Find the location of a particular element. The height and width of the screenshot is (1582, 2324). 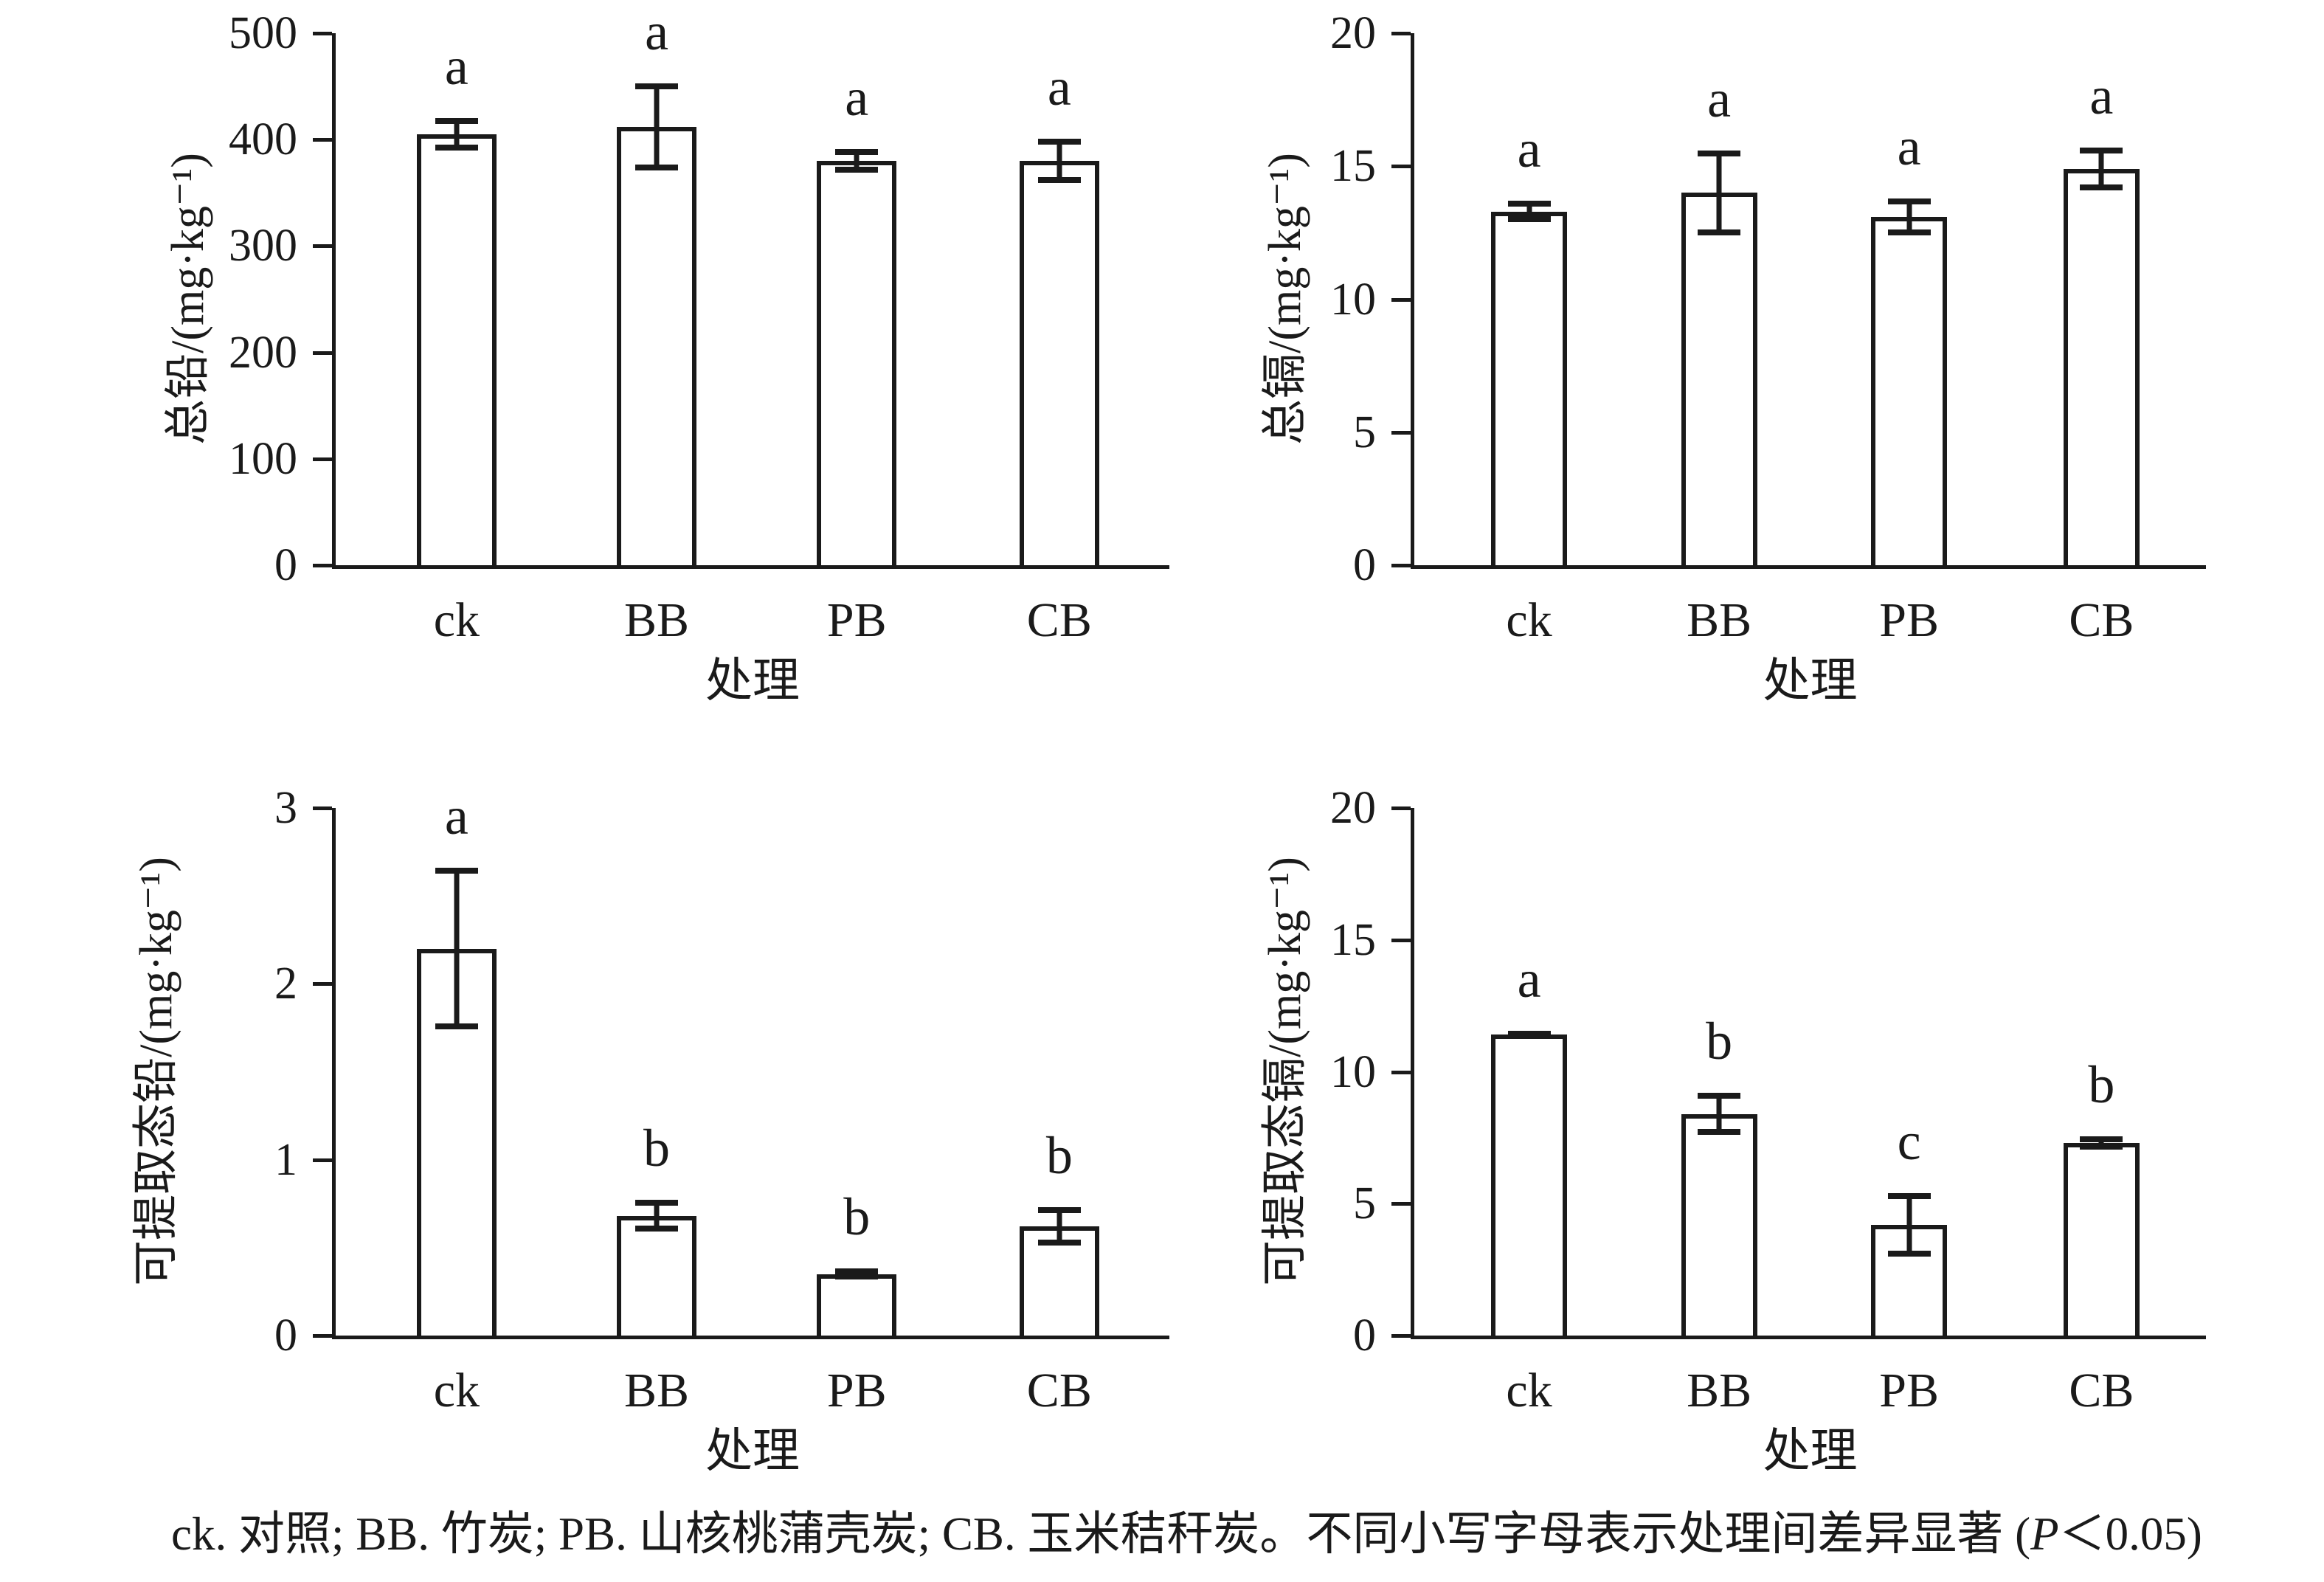

y-axis-label-total-cadmium: 总镉/(mg·kg⁻¹) is located at coordinates (1285, 299).